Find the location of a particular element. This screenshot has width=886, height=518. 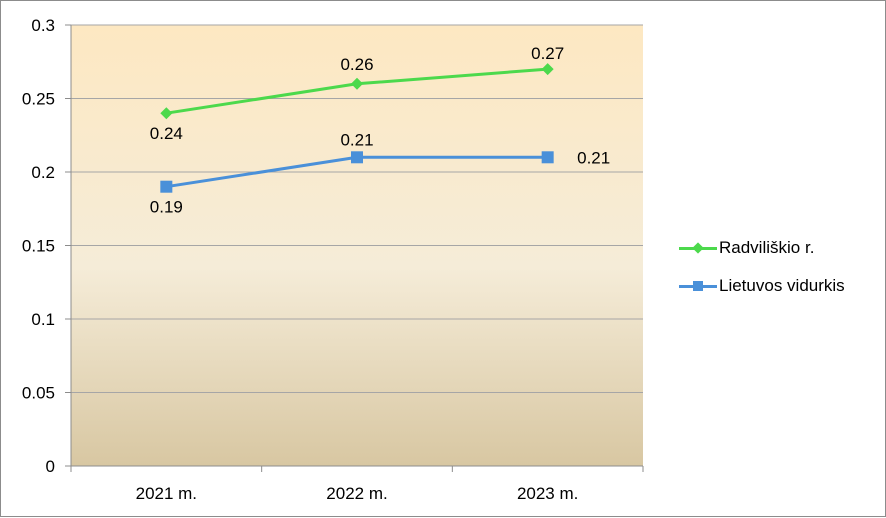

y-tick-label: 0.15 is located at coordinates (38, 246).